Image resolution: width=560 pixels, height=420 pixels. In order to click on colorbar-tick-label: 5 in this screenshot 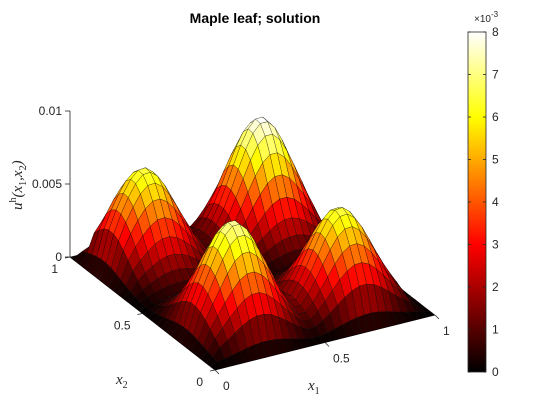, I will do `click(495, 160)`.